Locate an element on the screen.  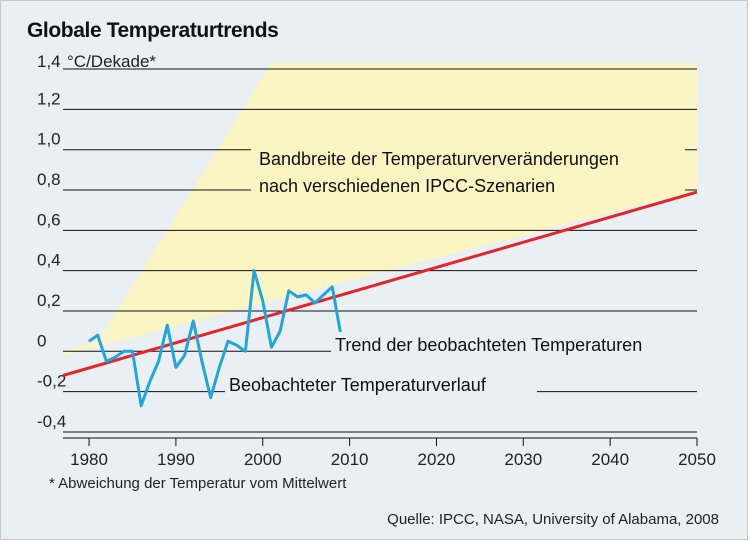
trend-label-background is located at coordinates (514, 344).